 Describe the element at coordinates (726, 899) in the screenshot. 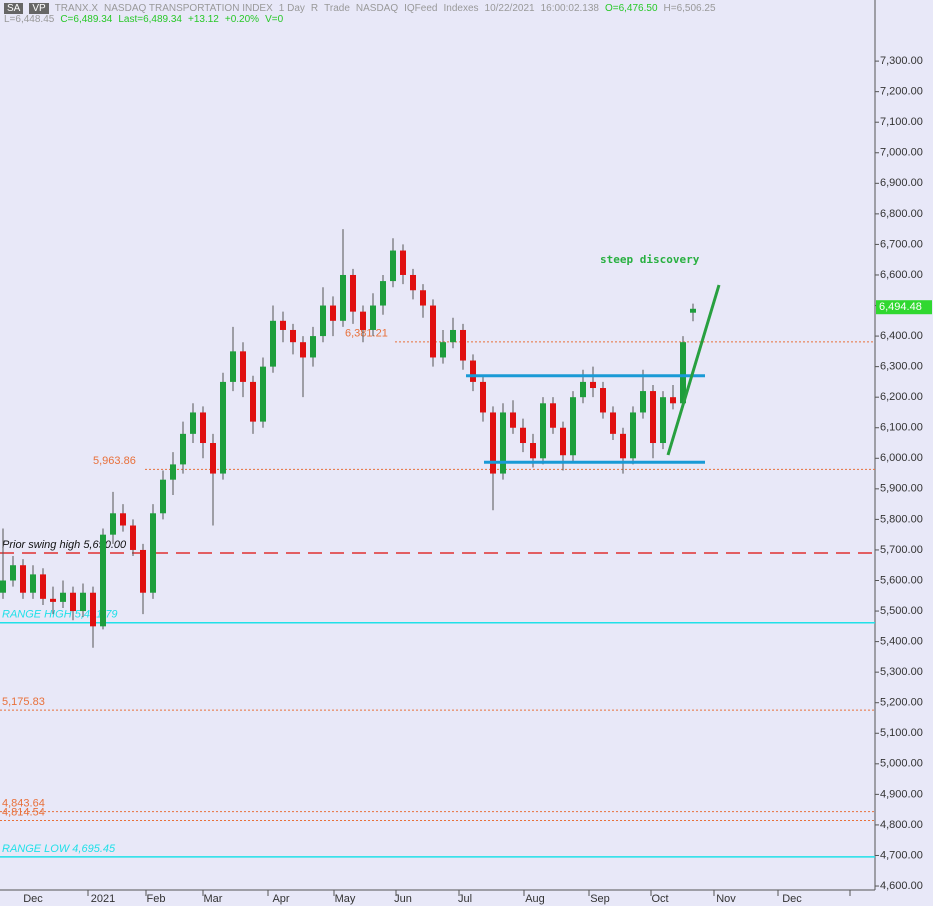

I see `x-tick-label: Nov` at that location.